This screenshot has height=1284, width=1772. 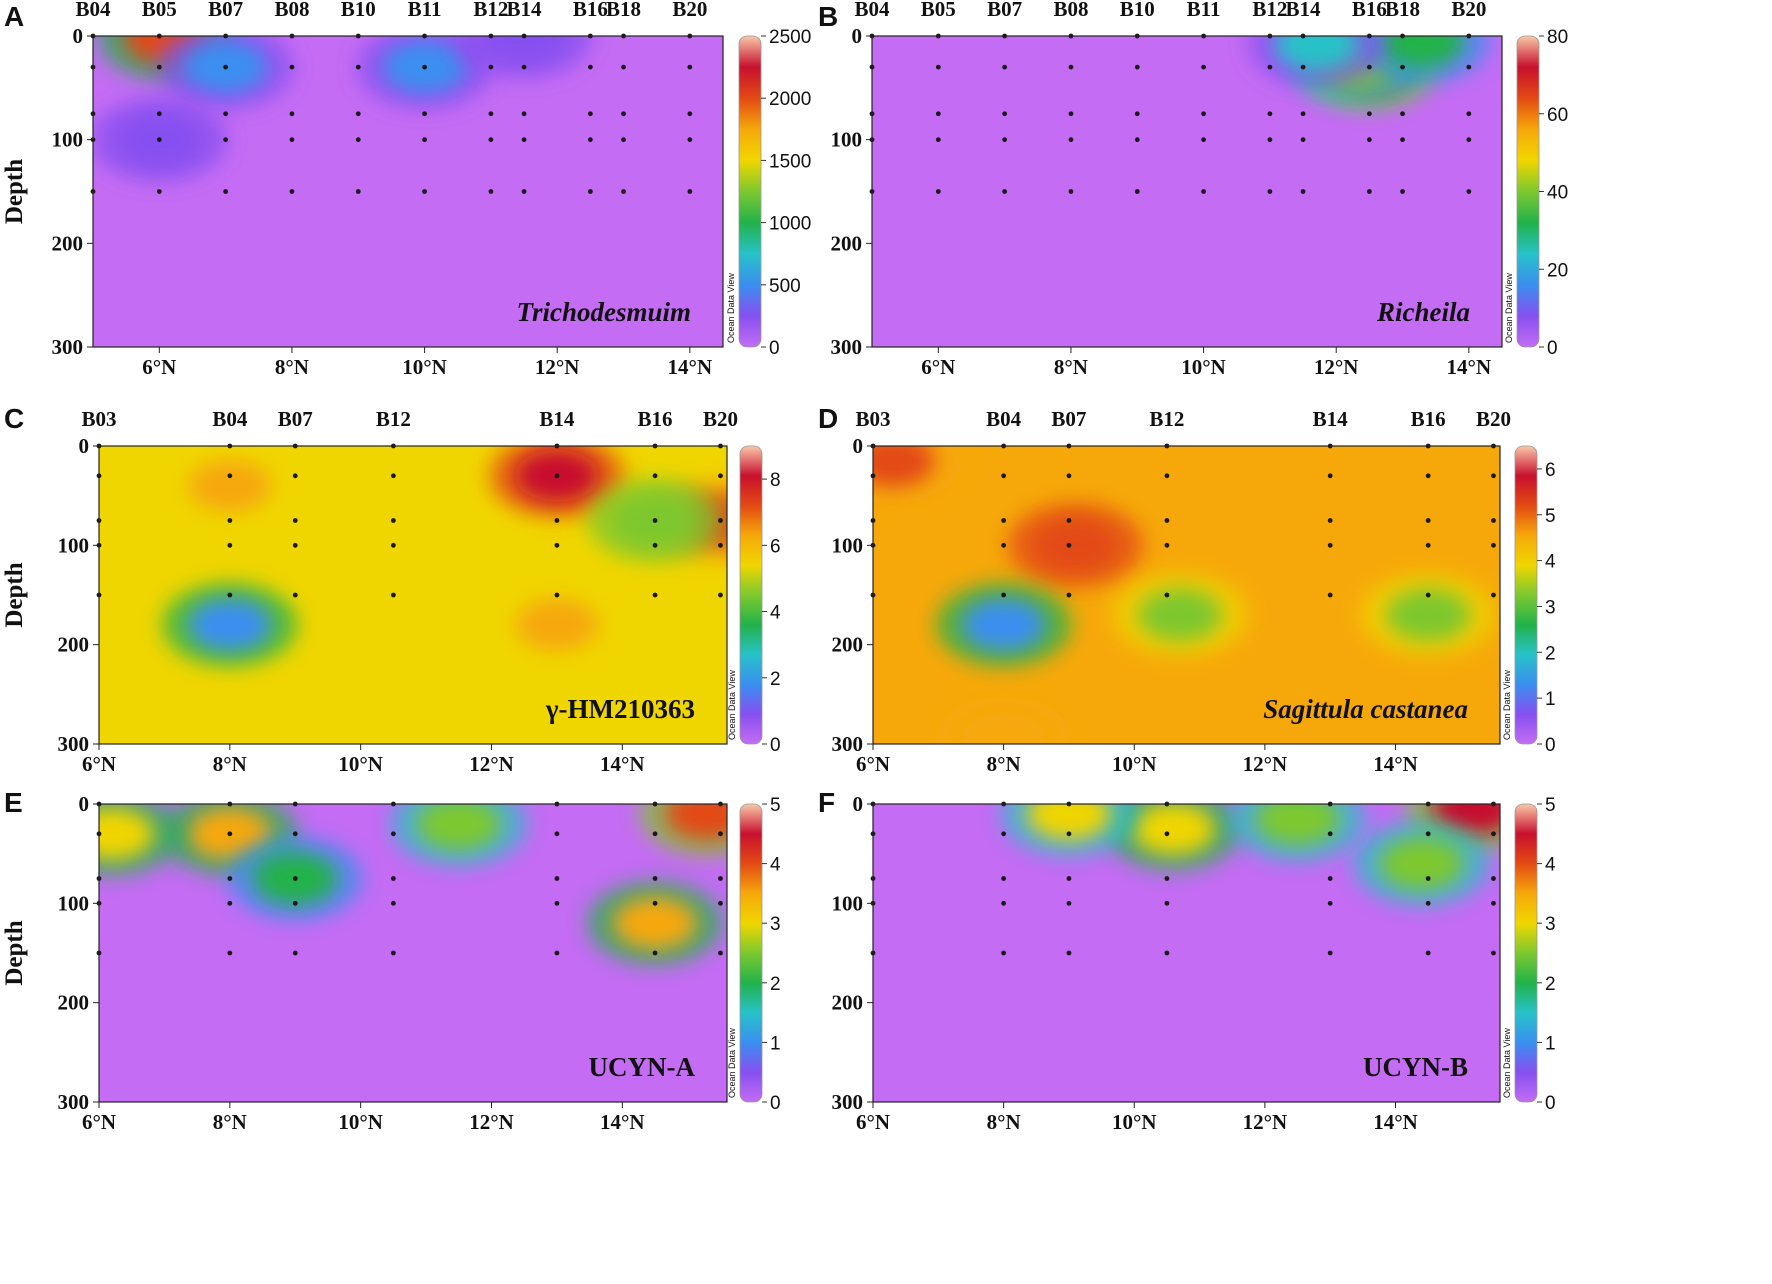 What do you see at coordinates (775, 984) in the screenshot?
I see `colorbar-tick-label: 2` at bounding box center [775, 984].